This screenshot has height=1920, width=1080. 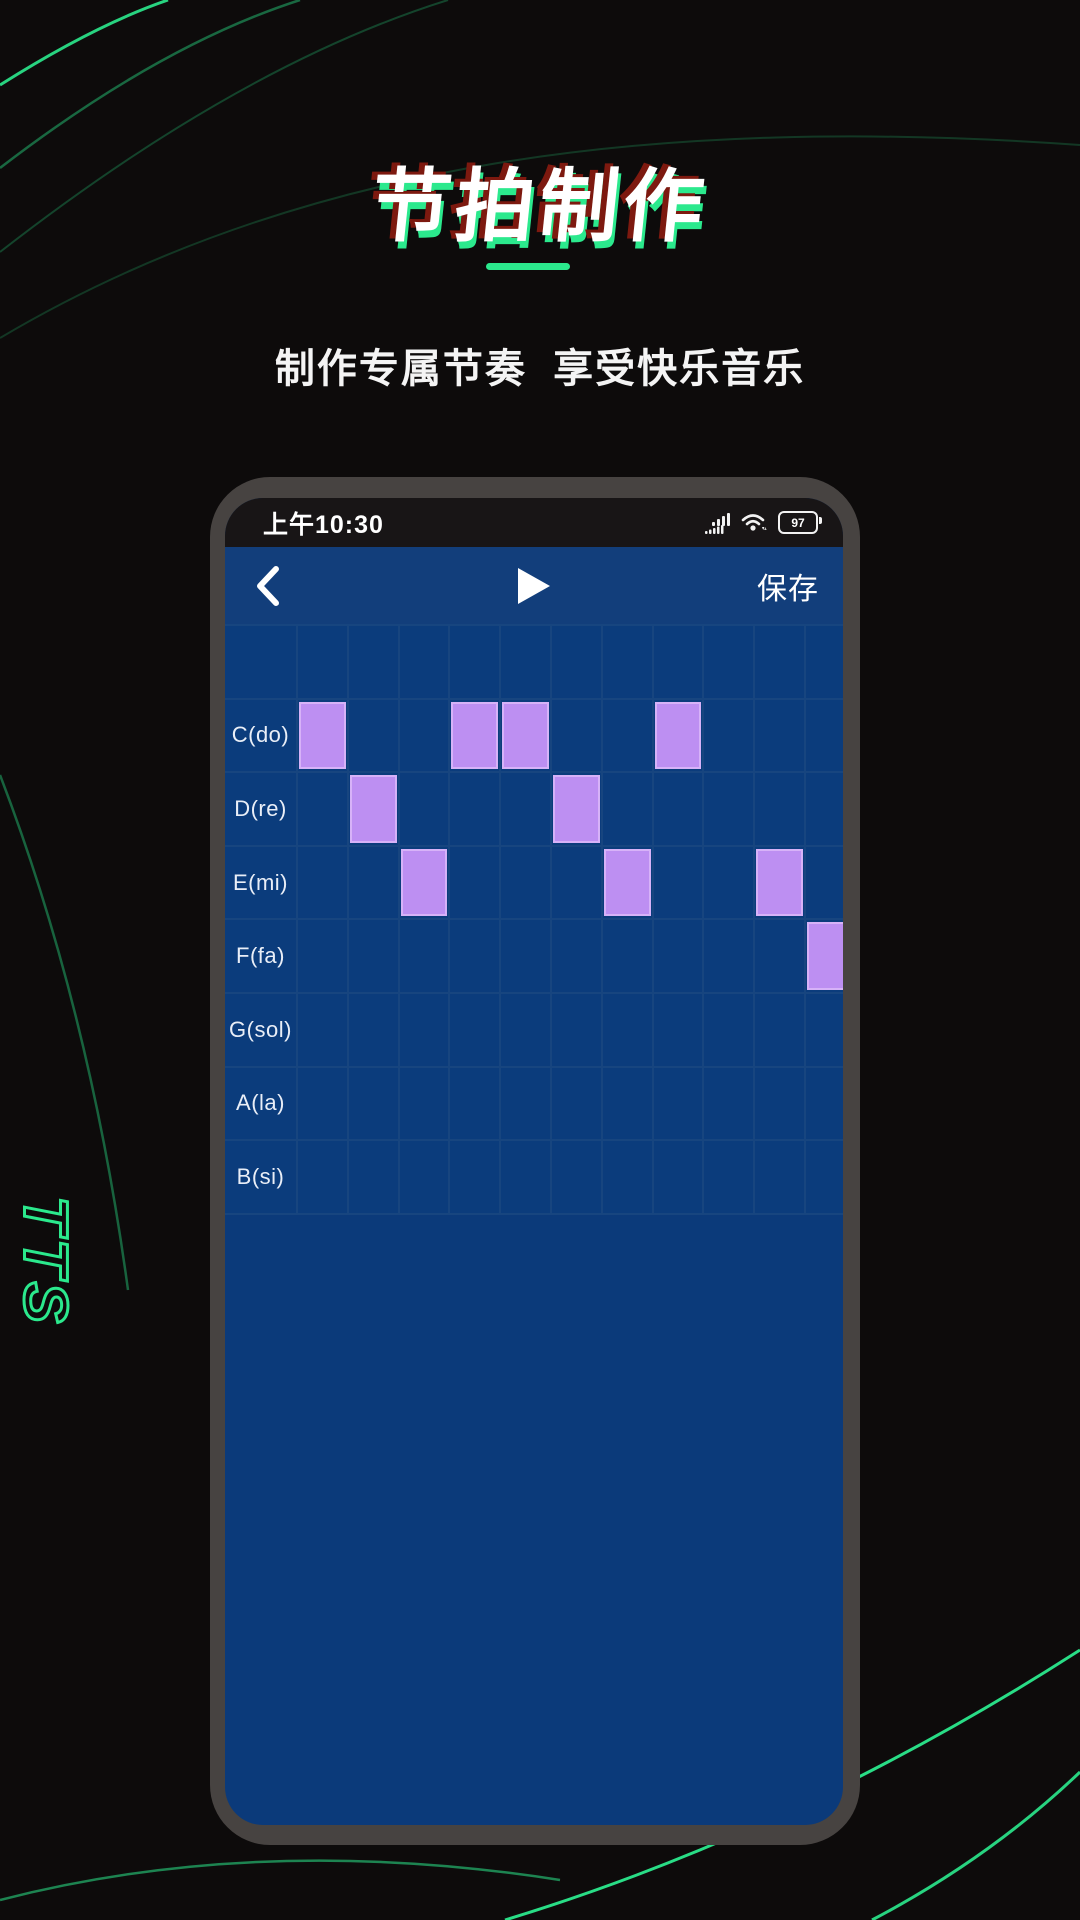 I want to click on play-button, so click(x=534, y=586).